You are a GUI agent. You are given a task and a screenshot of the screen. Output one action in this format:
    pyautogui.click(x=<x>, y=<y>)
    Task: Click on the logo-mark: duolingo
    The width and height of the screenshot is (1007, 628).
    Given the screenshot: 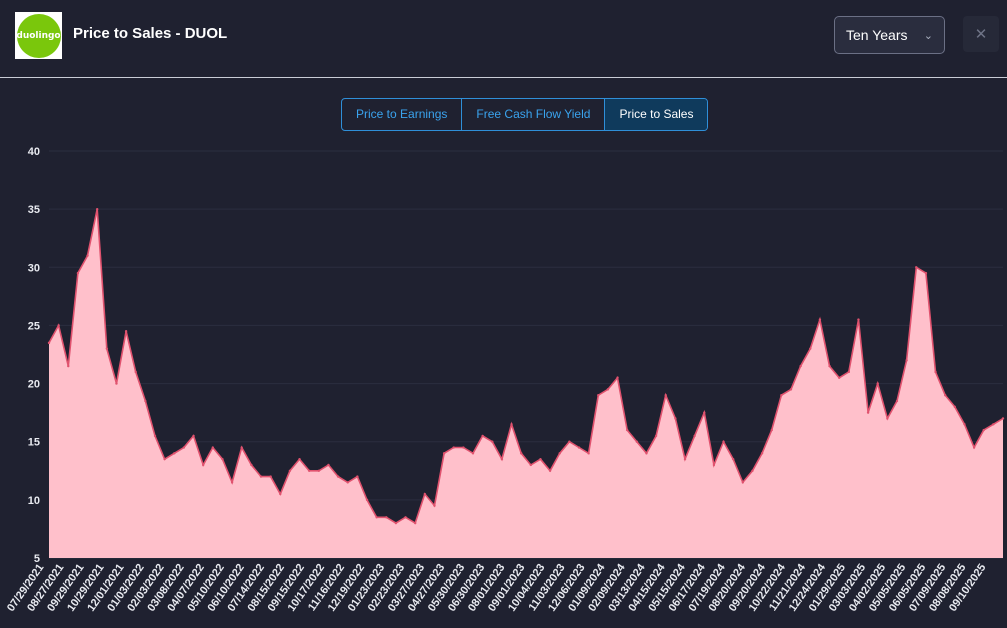 What is the action you would take?
    pyautogui.click(x=38, y=35)
    